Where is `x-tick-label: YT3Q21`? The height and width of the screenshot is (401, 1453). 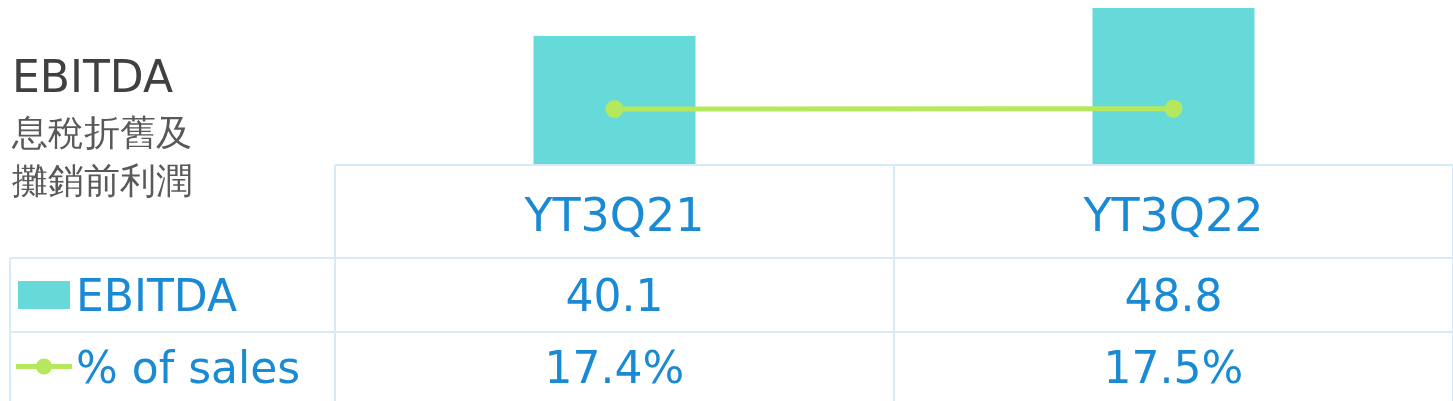 x-tick-label: YT3Q21 is located at coordinates (614, 215).